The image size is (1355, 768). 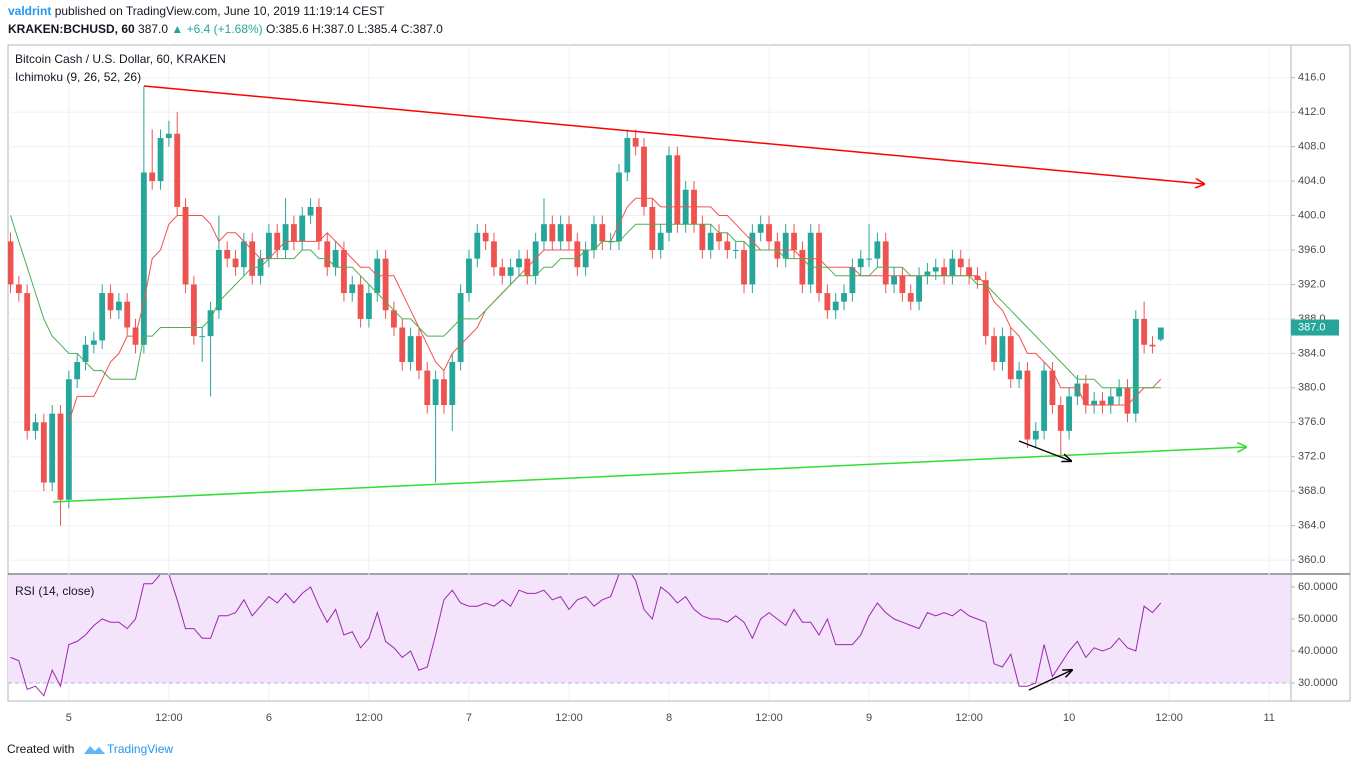 What do you see at coordinates (153, 29) in the screenshot?
I see `price: 387.0` at bounding box center [153, 29].